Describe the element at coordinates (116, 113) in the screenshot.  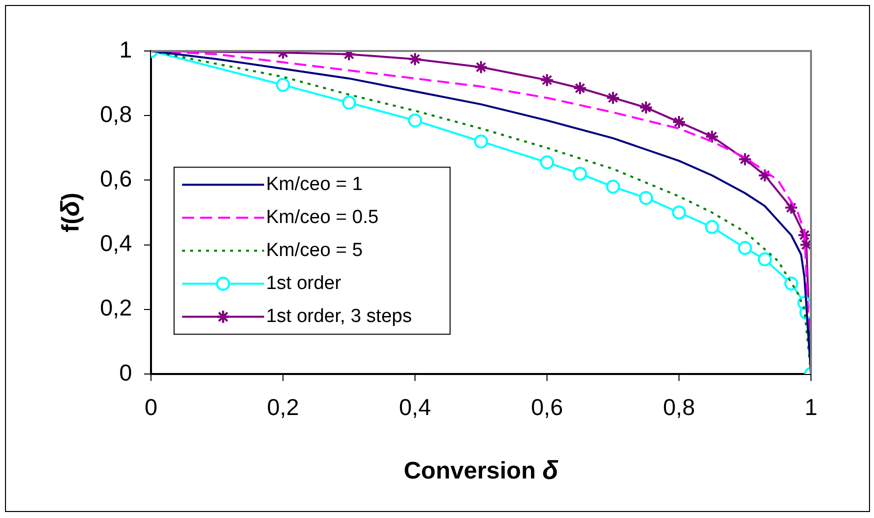
I see `y-tick-label: 0,8` at that location.